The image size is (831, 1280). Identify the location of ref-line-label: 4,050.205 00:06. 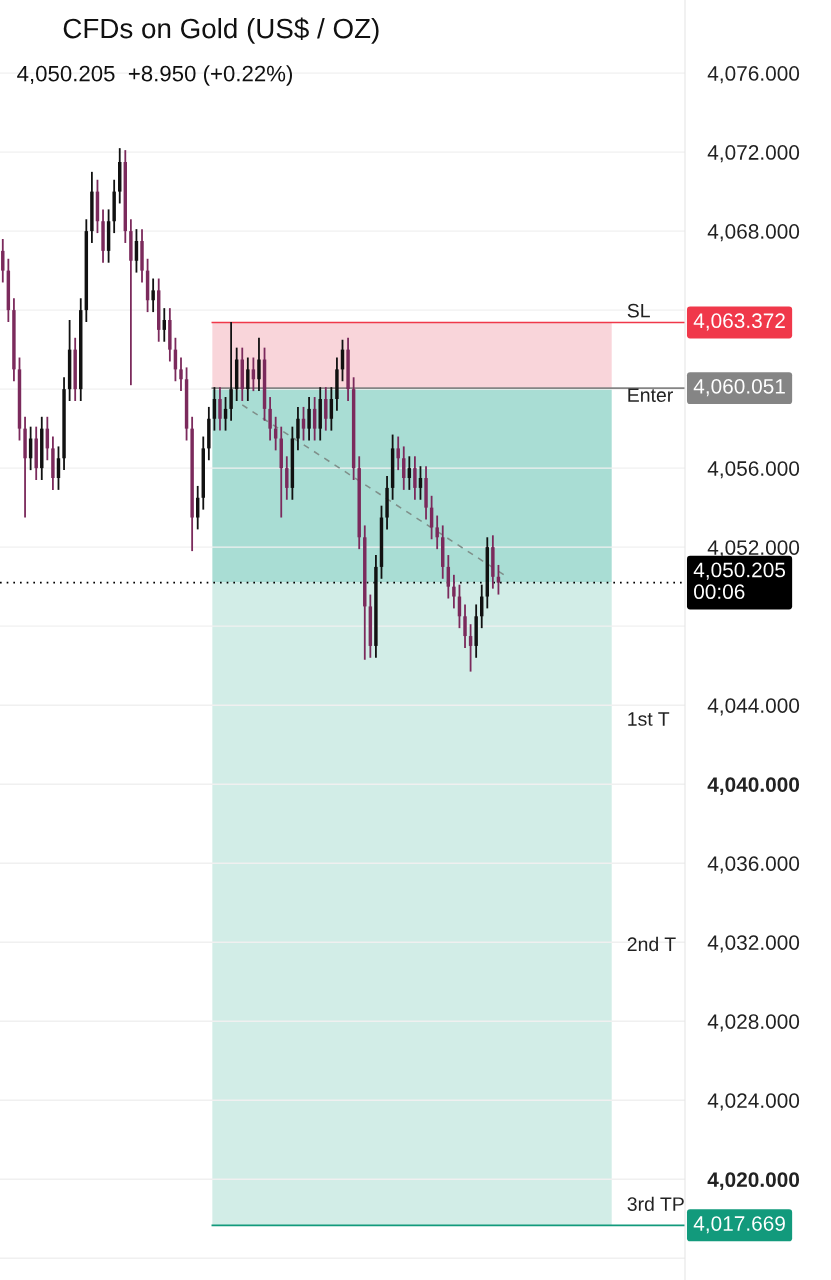
(739, 581).